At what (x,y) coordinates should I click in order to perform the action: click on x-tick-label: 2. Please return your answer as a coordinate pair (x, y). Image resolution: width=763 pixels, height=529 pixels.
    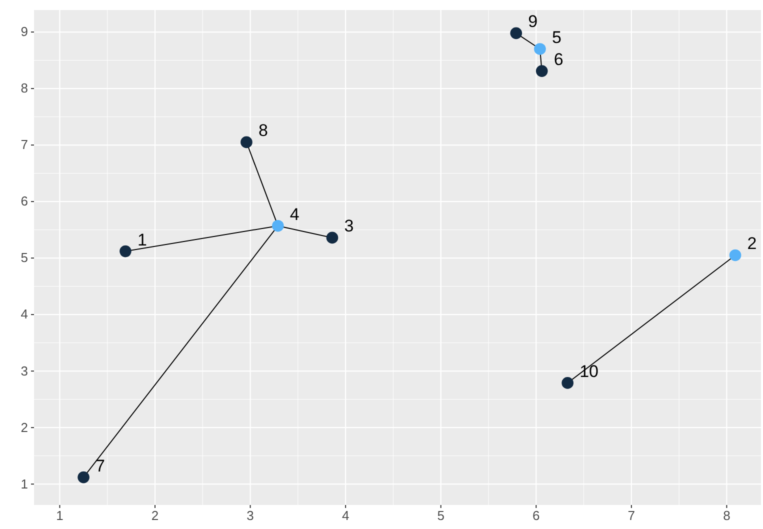
    Looking at the image, I should click on (155, 516).